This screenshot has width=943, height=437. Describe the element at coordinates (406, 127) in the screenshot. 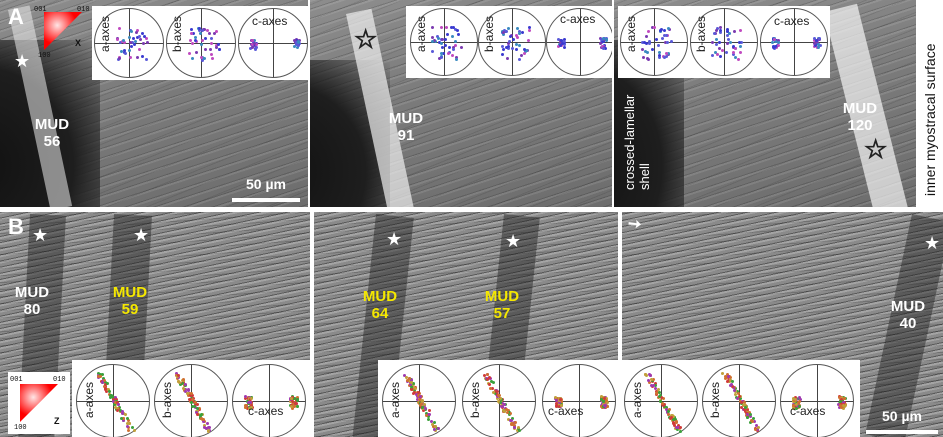

I see `mud-label-91: MUD 91` at that location.